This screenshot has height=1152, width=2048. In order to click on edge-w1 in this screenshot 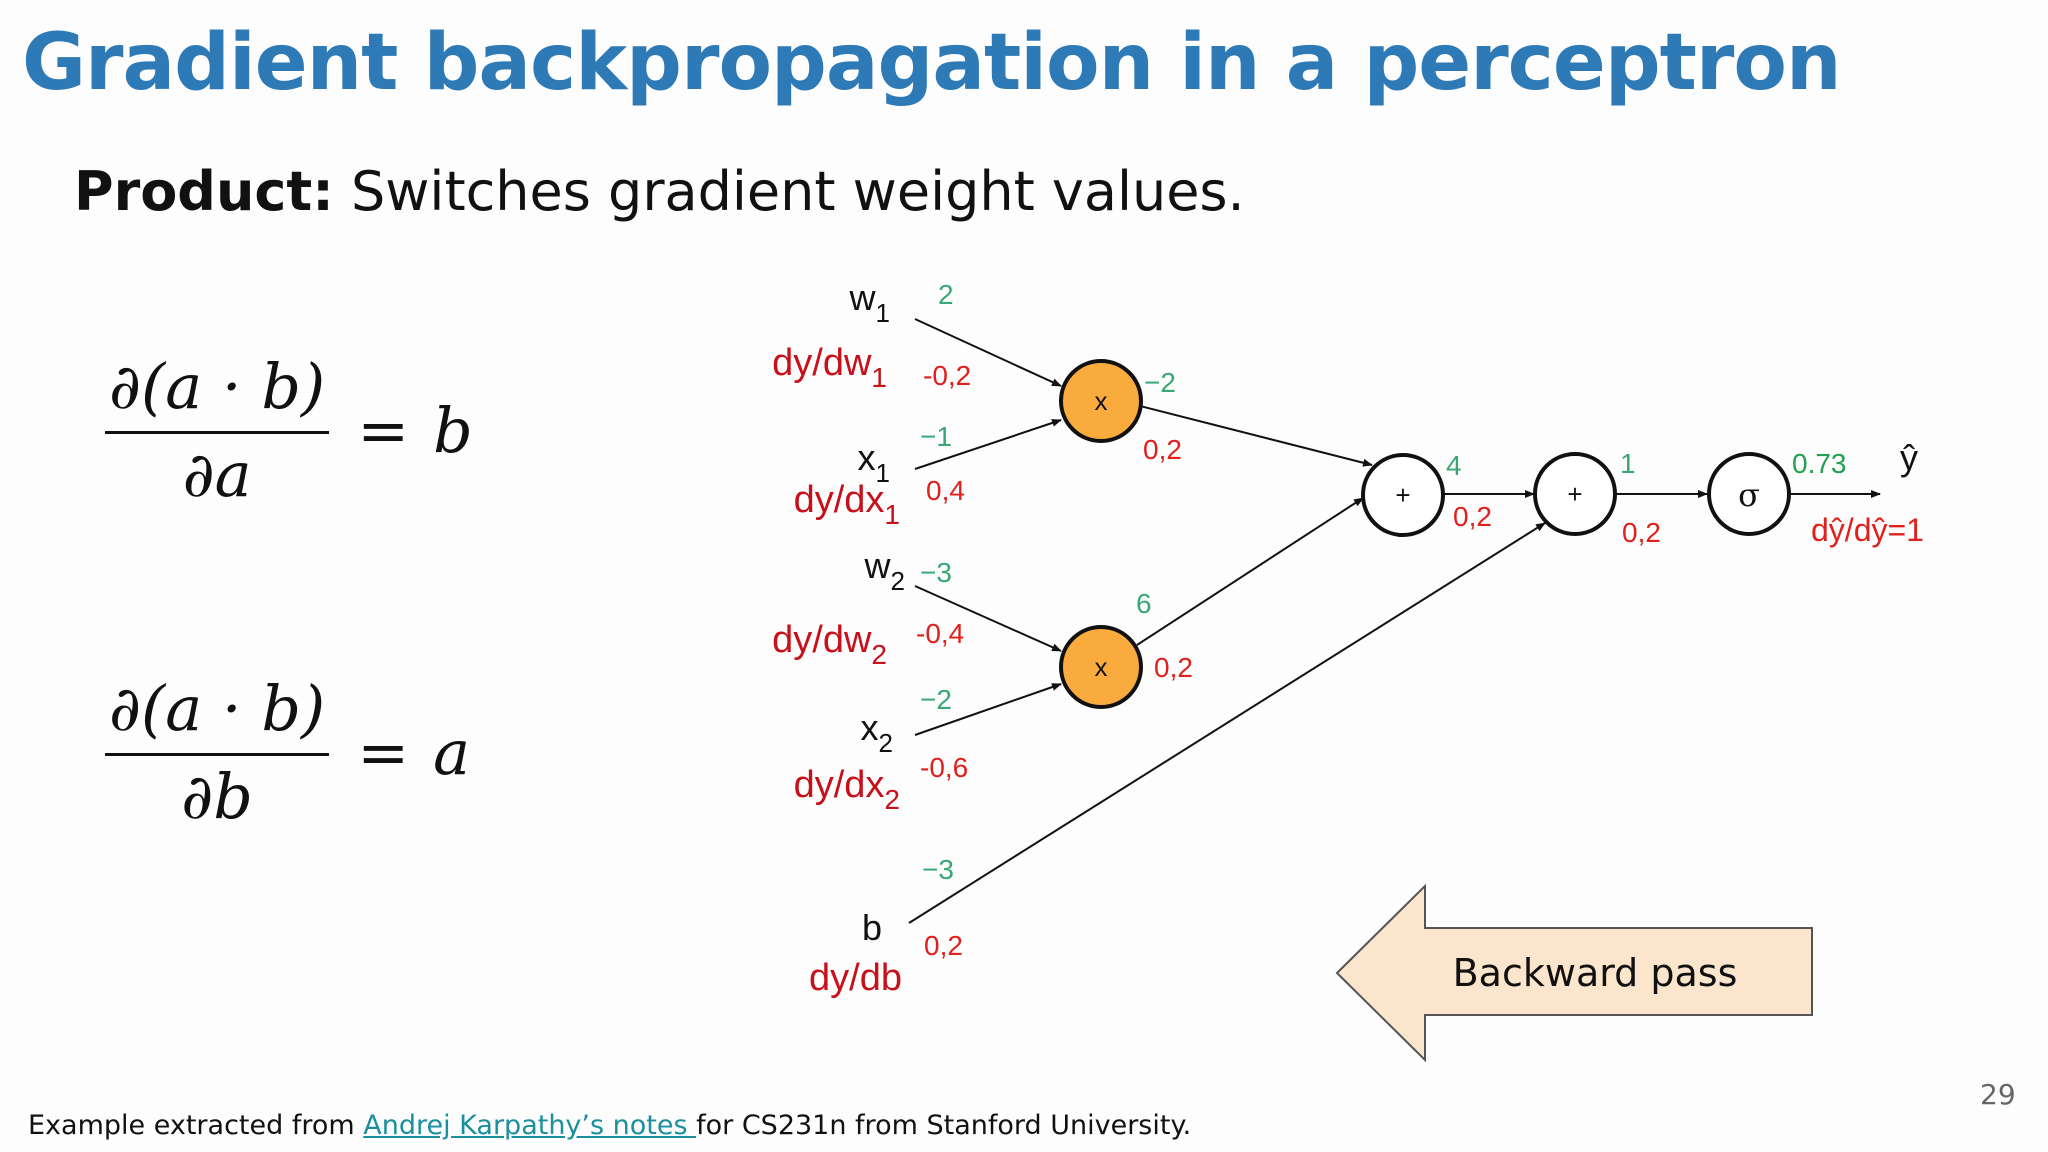, I will do `click(988, 352)`.